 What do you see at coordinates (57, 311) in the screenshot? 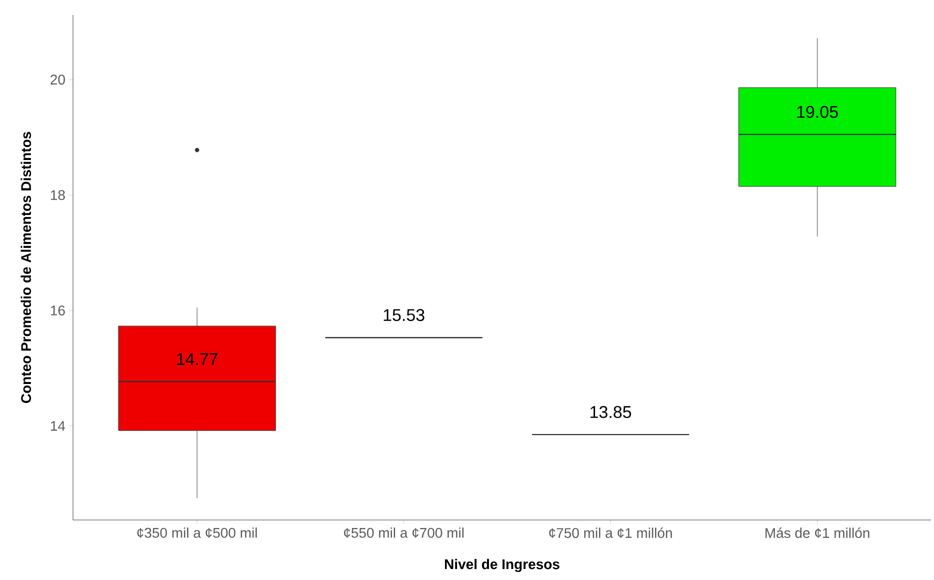
I see `y-tick-label: 16` at bounding box center [57, 311].